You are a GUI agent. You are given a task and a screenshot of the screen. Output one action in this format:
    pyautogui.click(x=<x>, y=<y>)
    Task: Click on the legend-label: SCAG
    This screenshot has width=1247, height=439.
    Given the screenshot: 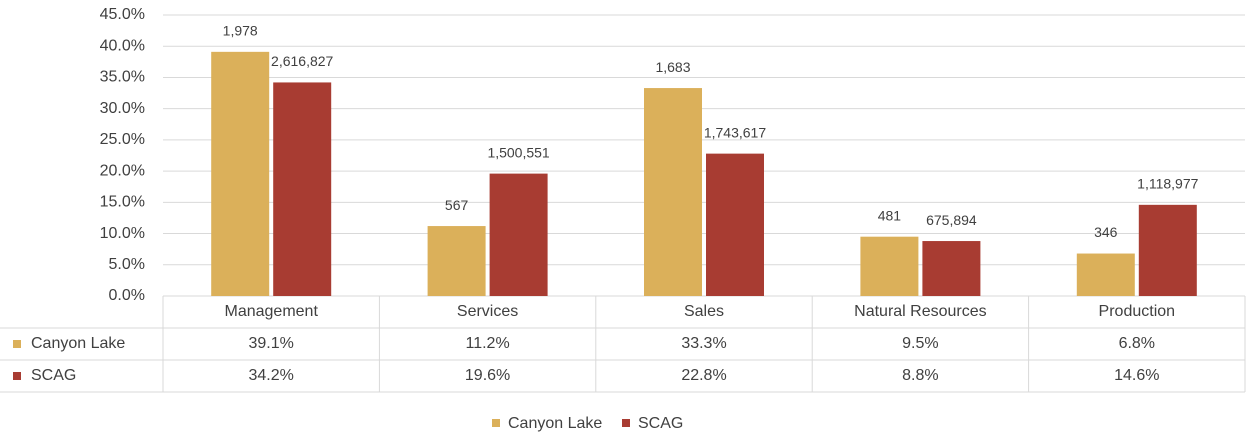 What is the action you would take?
    pyautogui.click(x=660, y=423)
    